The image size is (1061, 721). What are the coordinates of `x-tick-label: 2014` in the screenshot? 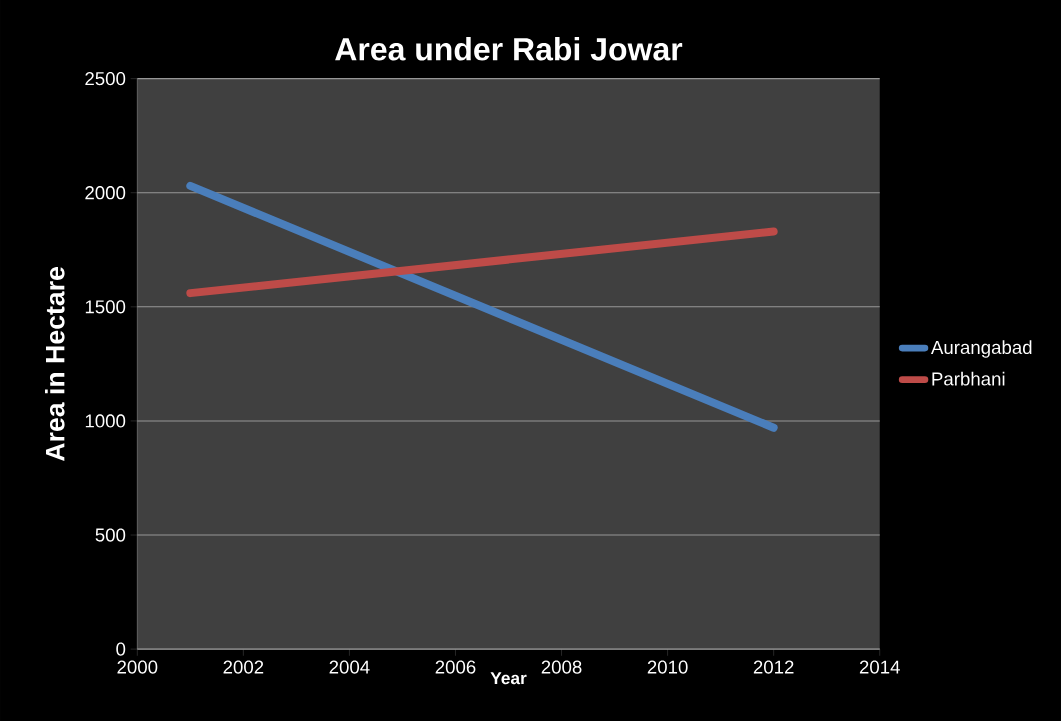 It's located at (879, 667).